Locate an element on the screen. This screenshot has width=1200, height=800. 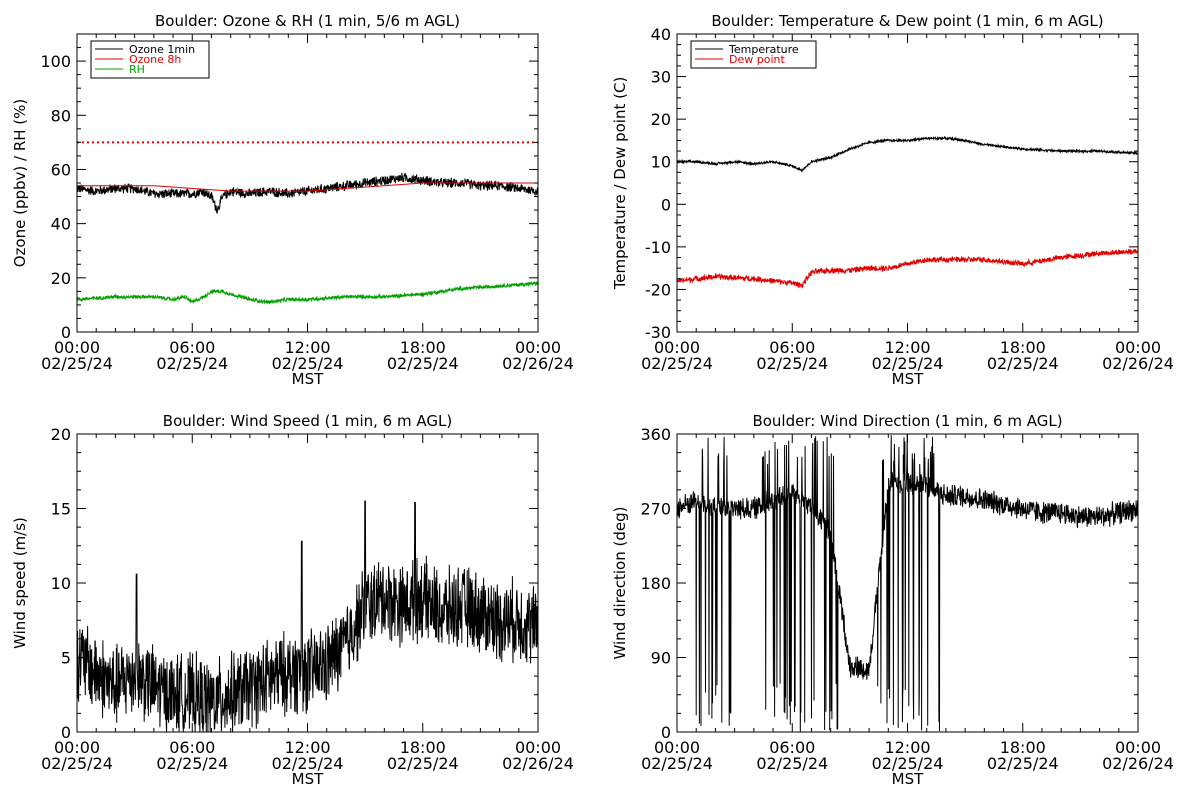
chart-title: Boulder: Wind Speed (1 min, 6 m AGL) is located at coordinates (307, 421).